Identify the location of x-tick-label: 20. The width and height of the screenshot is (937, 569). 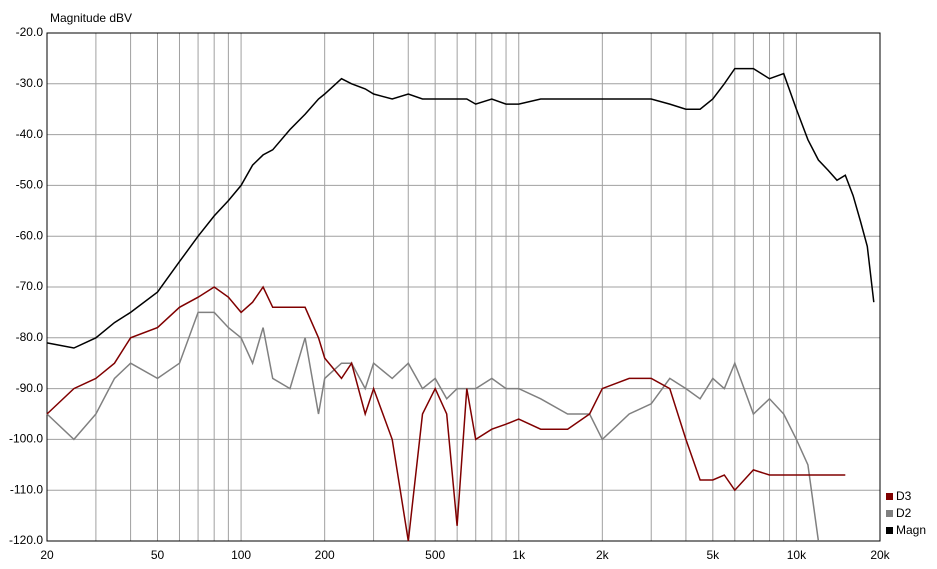
(47, 555).